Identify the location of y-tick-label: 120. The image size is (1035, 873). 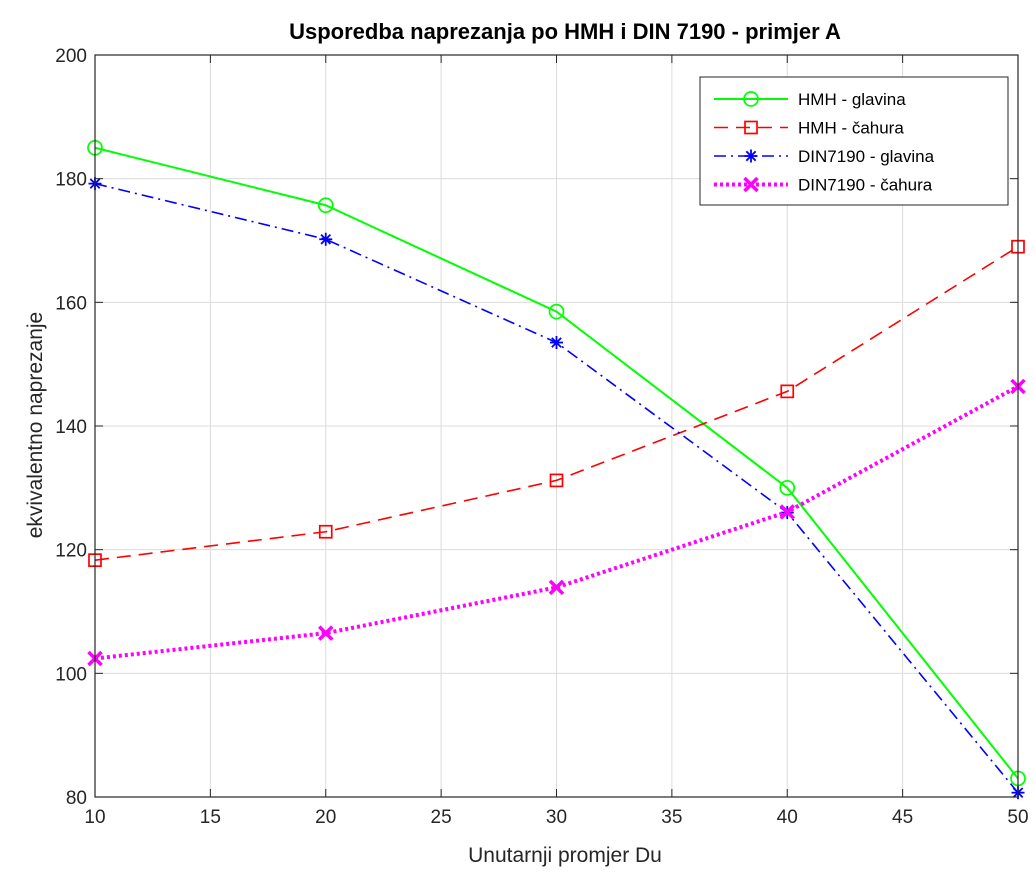
(71, 551).